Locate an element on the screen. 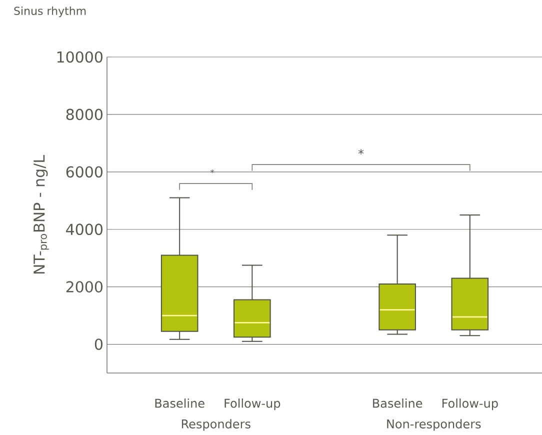 The height and width of the screenshot is (435, 542). y-tick-label: 0 is located at coordinates (98, 344).